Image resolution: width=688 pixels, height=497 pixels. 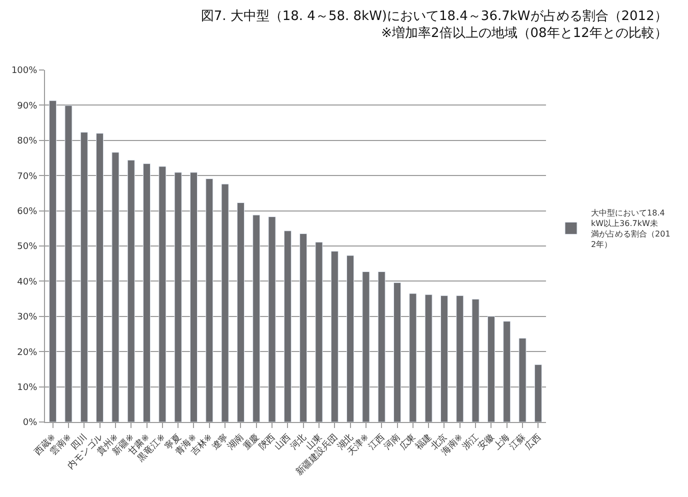 I want to click on y-tick-label: 10%, so click(x=27, y=387).